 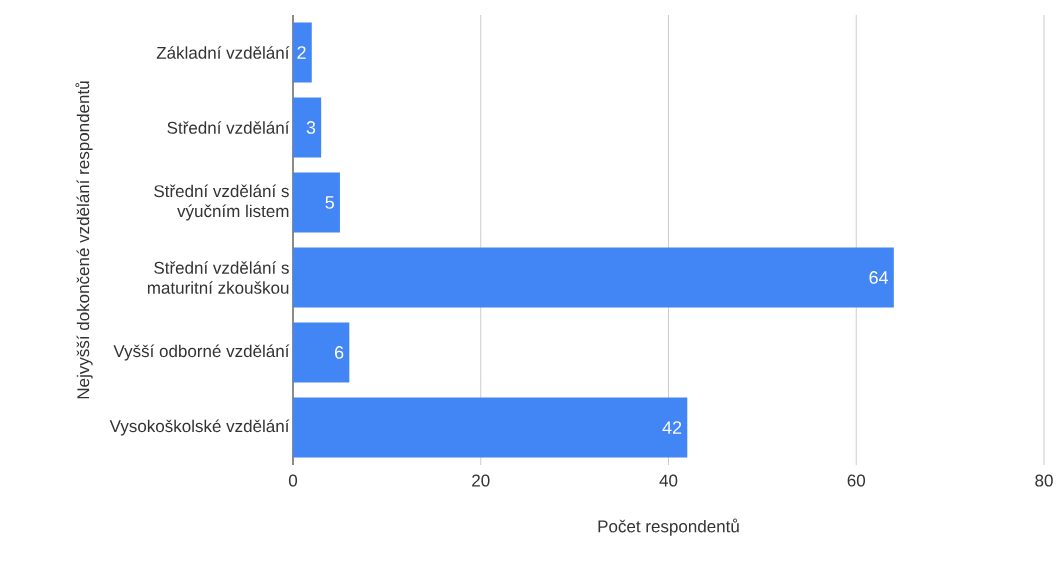 I want to click on data-label: 3, so click(x=311, y=127).